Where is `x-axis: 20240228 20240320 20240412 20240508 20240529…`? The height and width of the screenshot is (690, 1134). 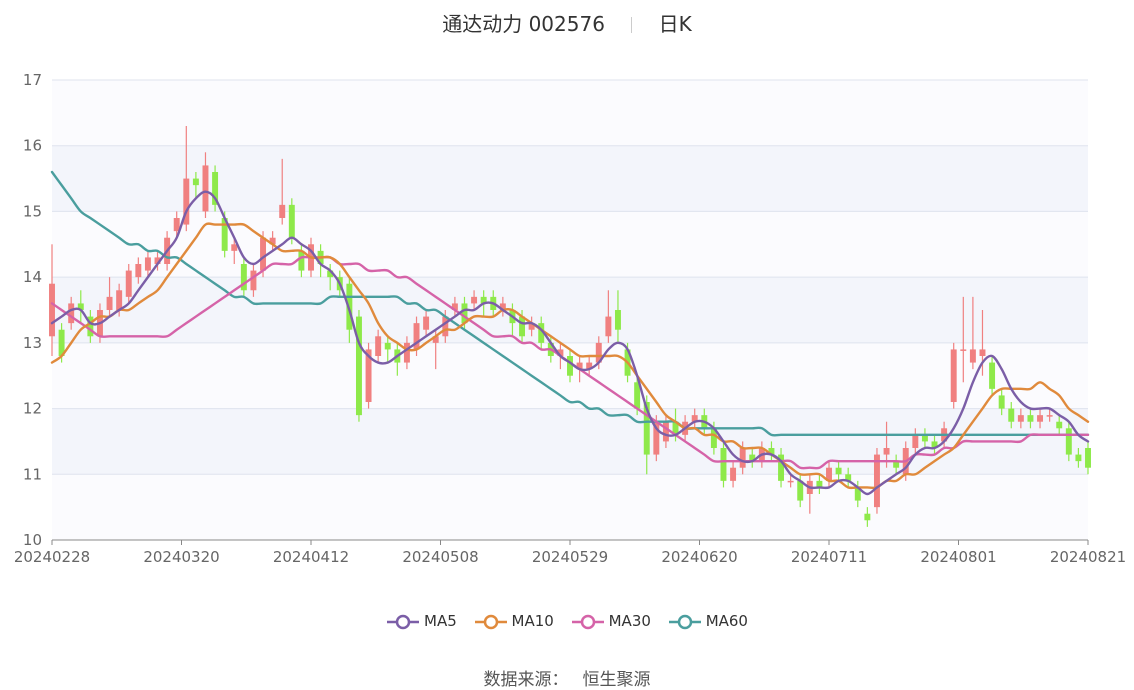 x-axis: 20240228 20240320 20240412 20240508 20240529… is located at coordinates (570, 552).